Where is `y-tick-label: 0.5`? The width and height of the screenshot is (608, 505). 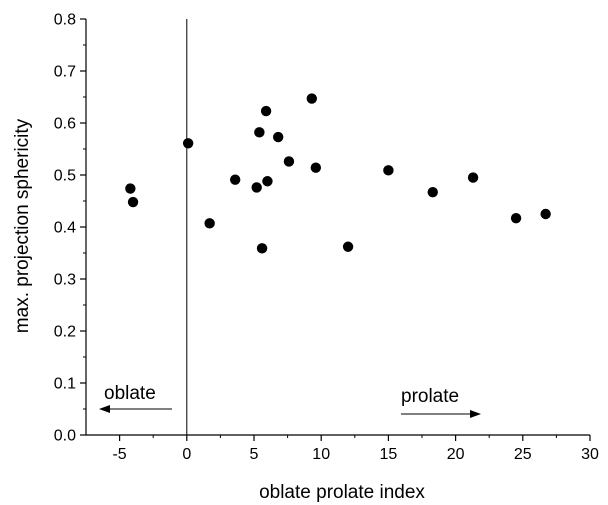 y-tick-label: 0.5 is located at coordinates (65, 176).